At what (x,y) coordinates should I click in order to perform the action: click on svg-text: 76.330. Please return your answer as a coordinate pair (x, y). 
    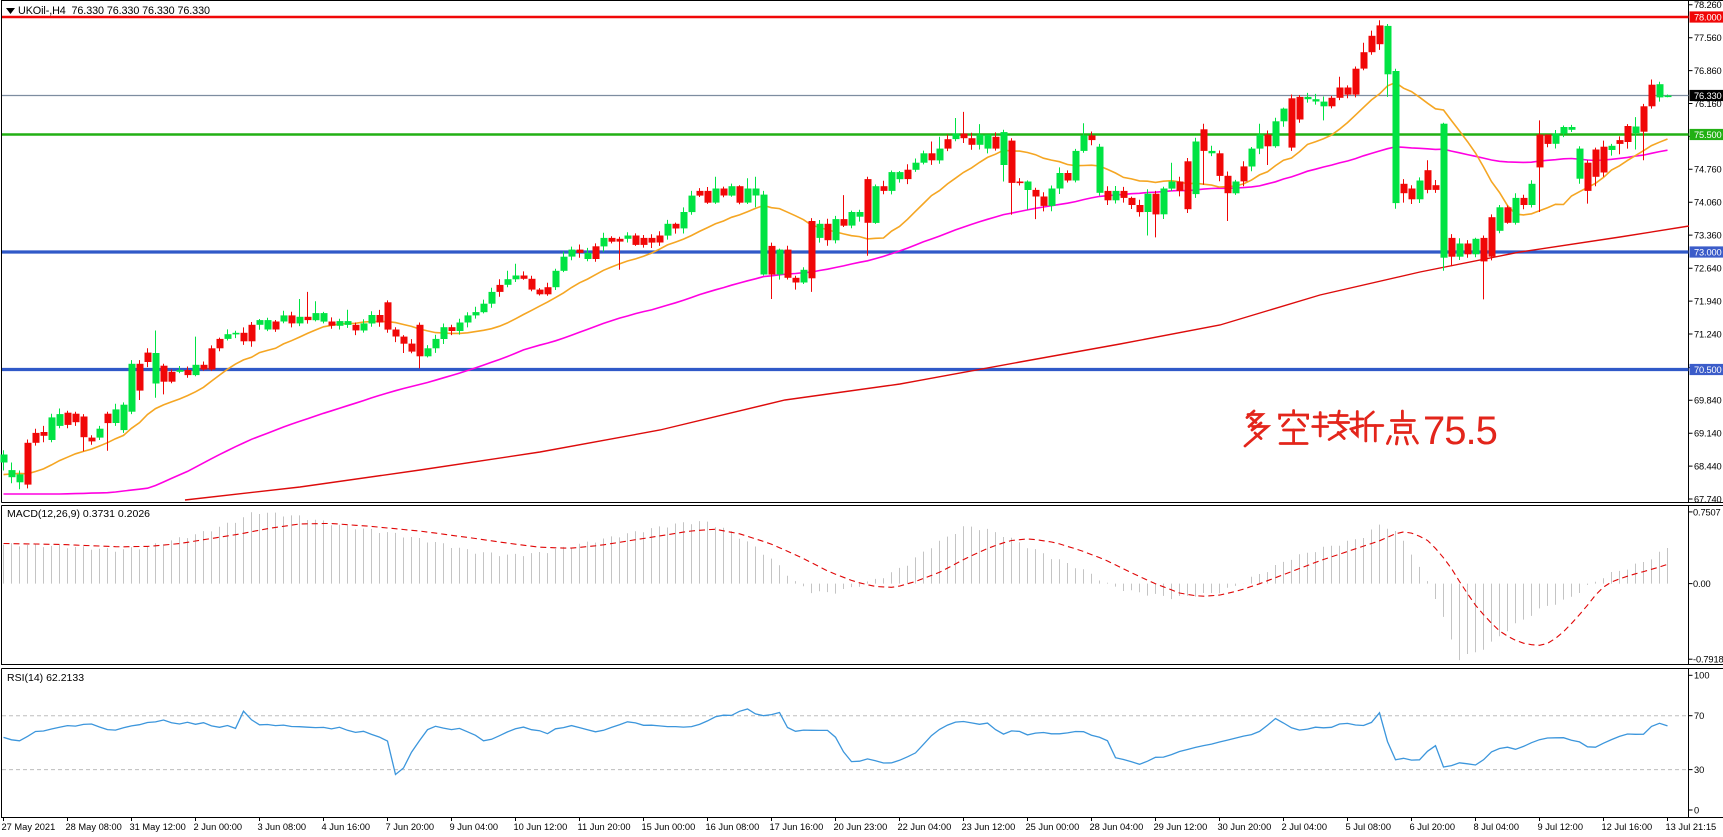
    Looking at the image, I should click on (1708, 96).